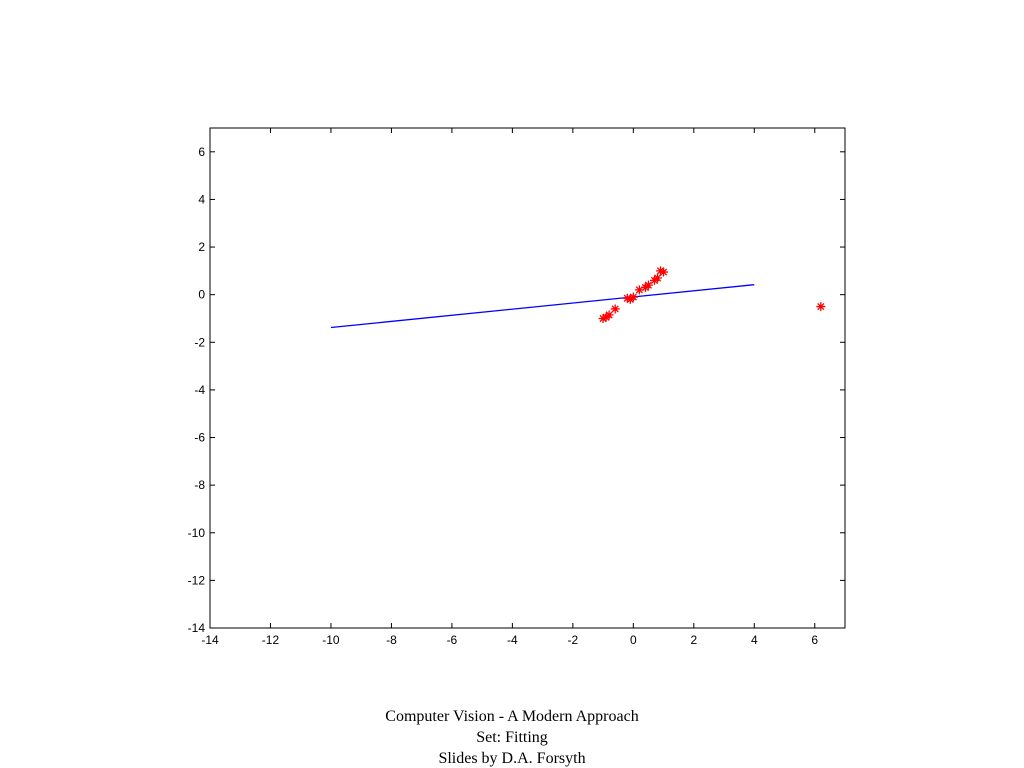 This screenshot has height=768, width=1024. I want to click on fit-line, so click(542, 306).